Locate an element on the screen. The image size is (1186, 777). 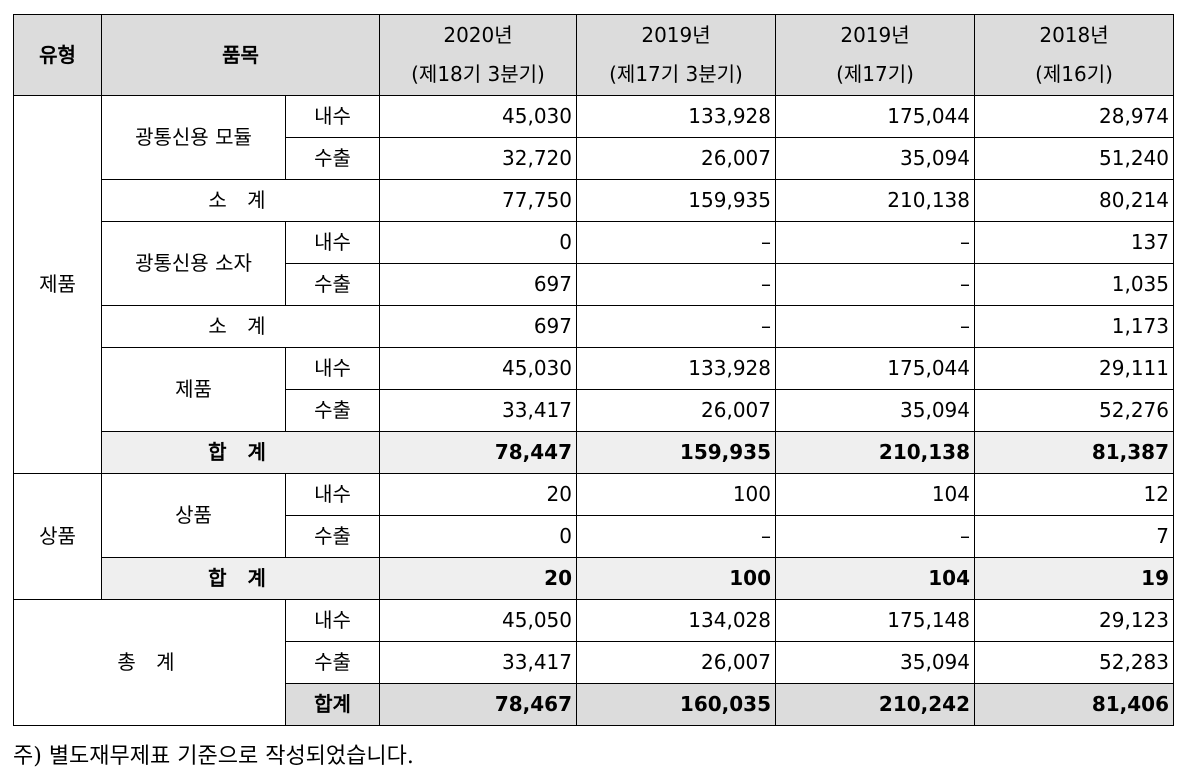
cell-value: 51,240 is located at coordinates (1074, 158).